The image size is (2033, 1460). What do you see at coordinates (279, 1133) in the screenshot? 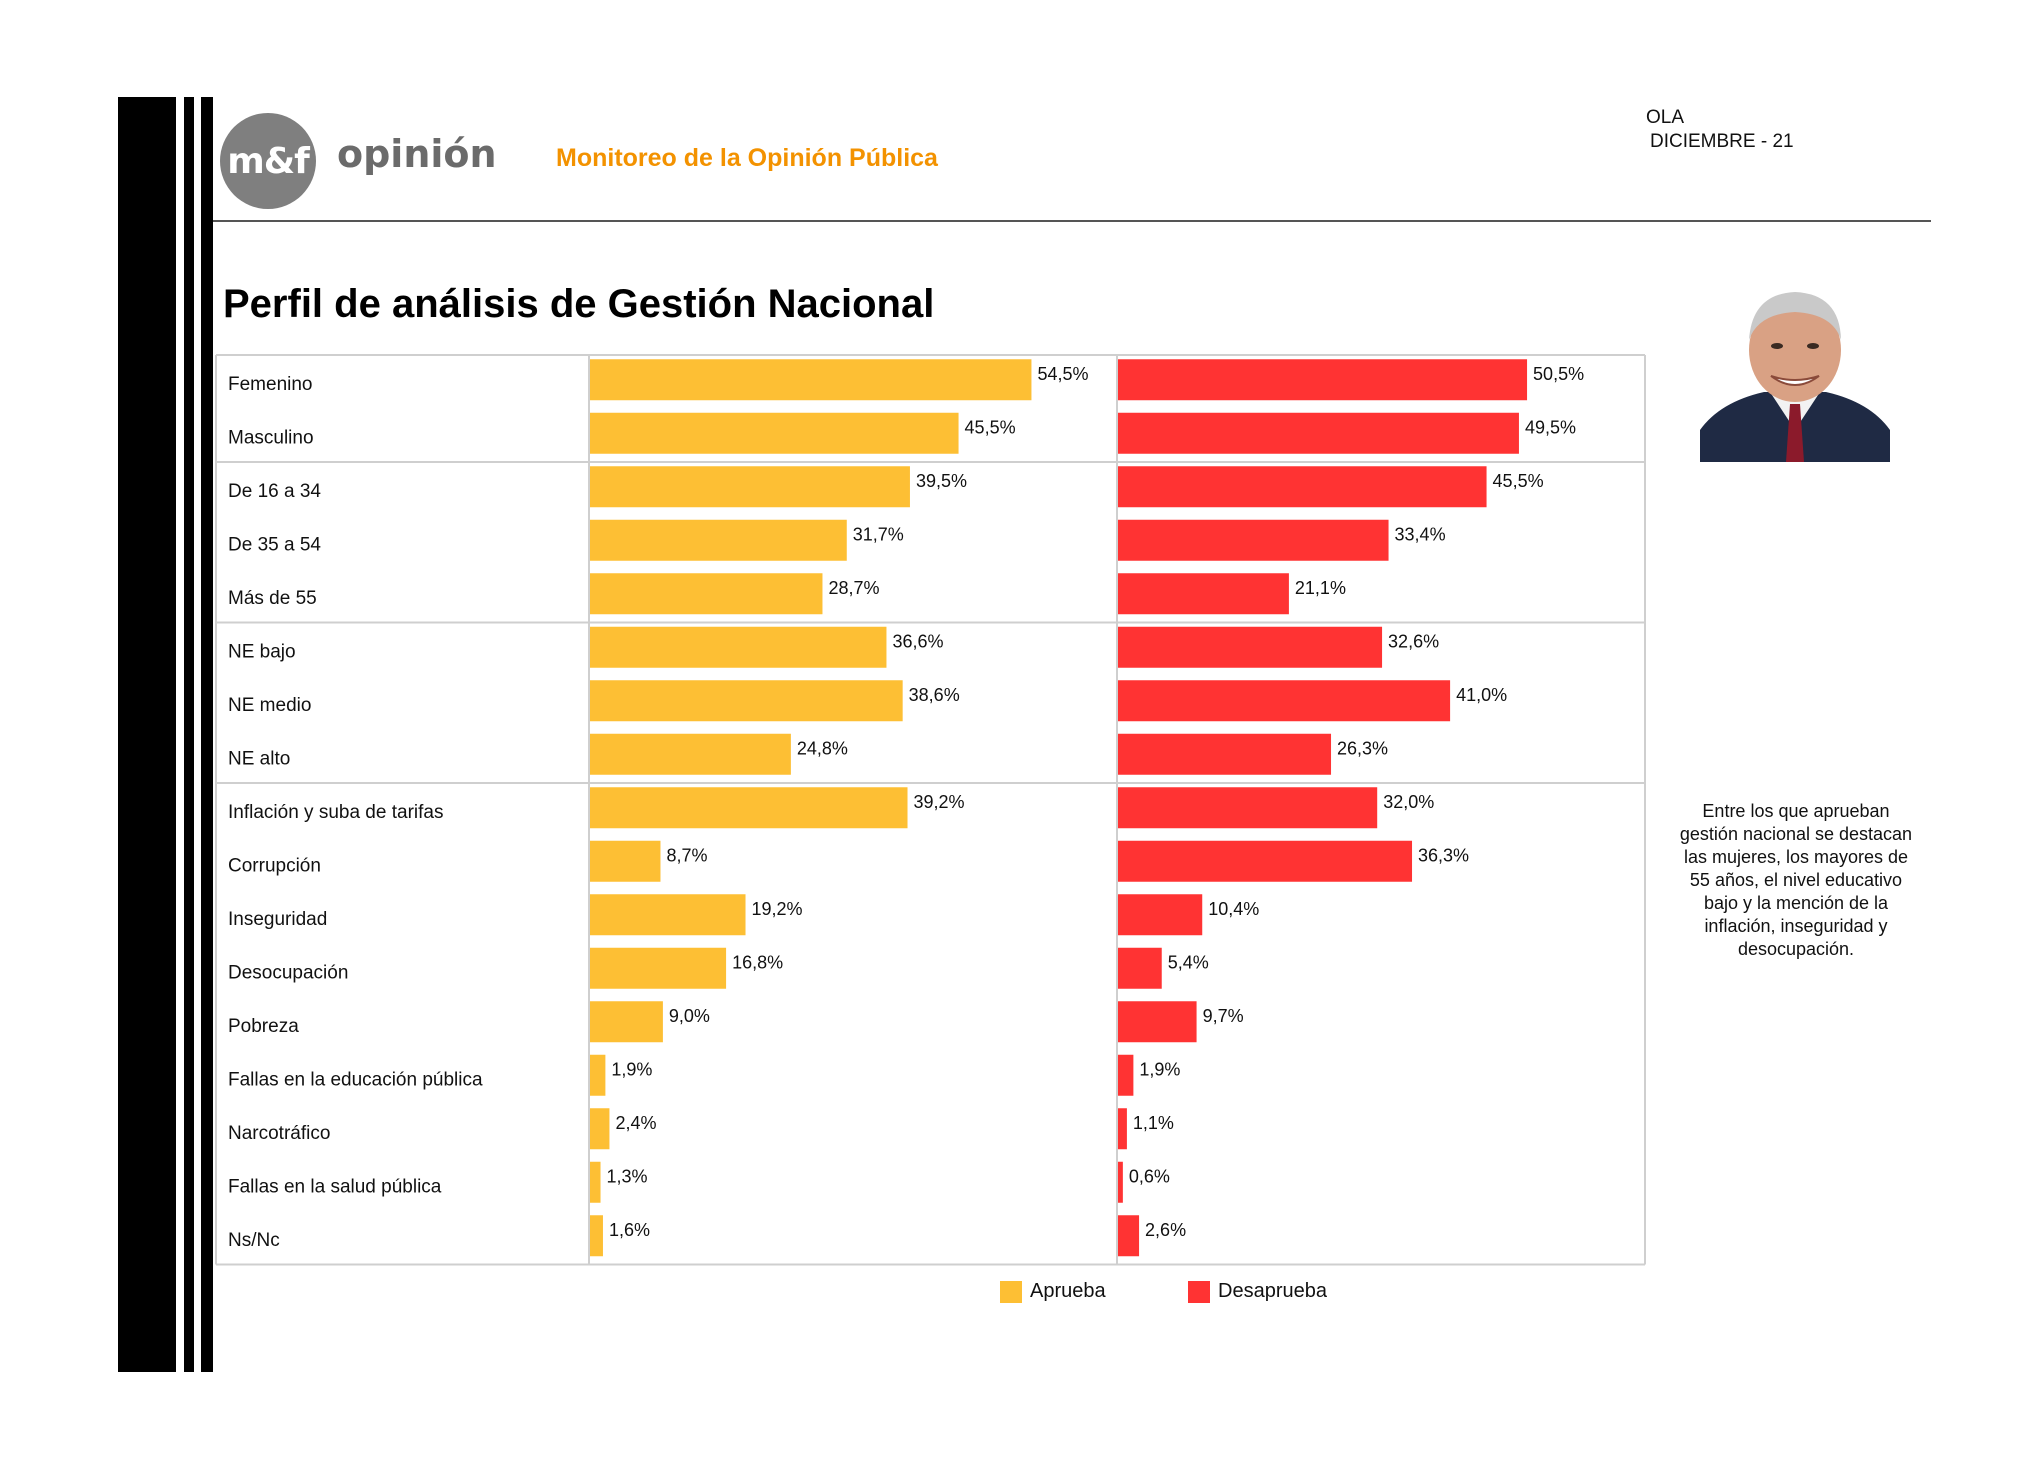
I see `category-label: Narcotráfico` at bounding box center [279, 1133].